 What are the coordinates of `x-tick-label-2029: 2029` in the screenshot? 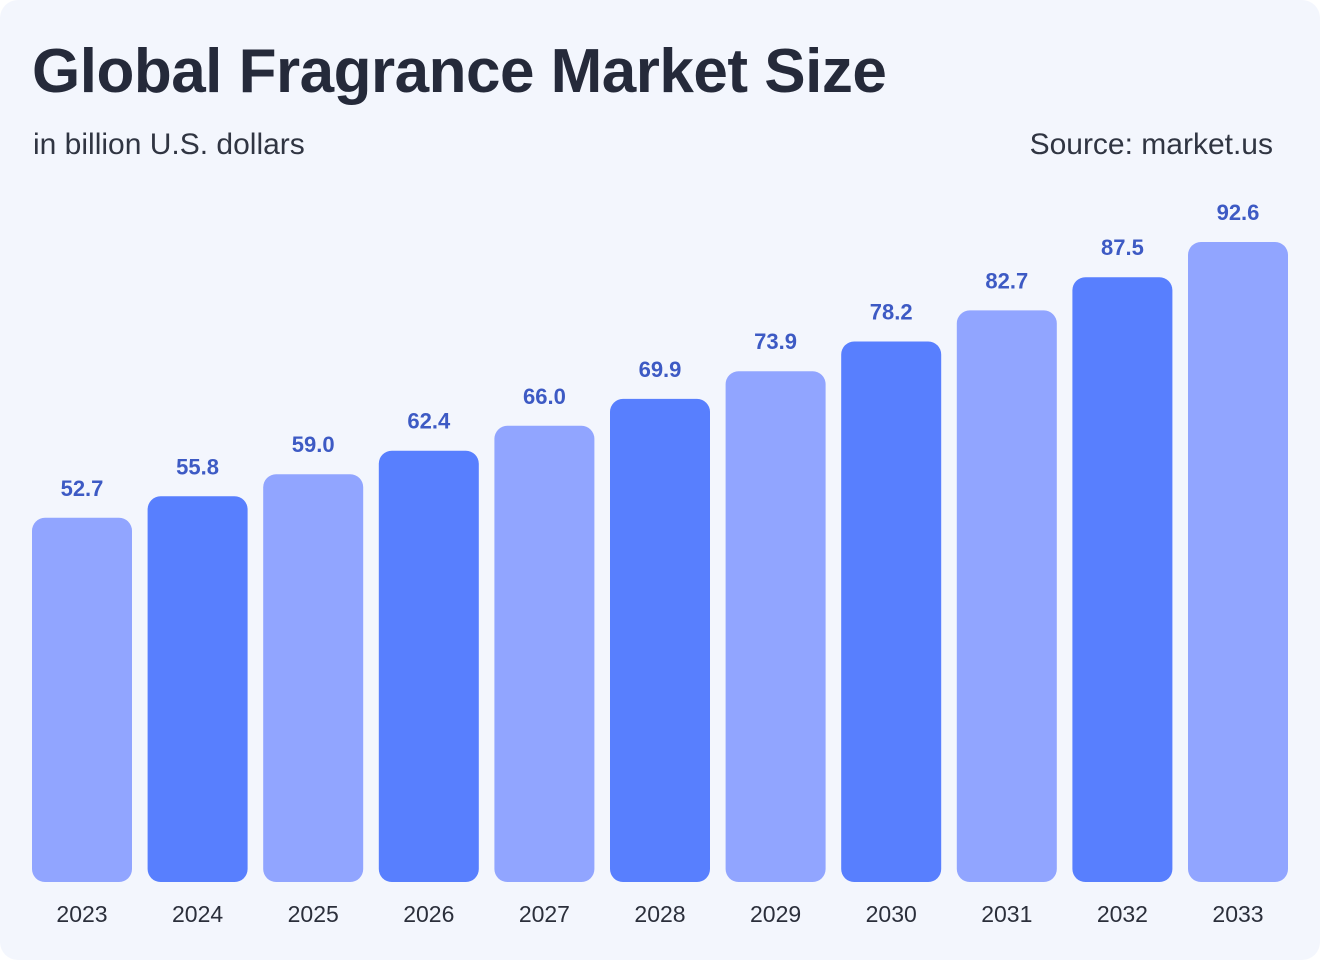 It's located at (775, 914).